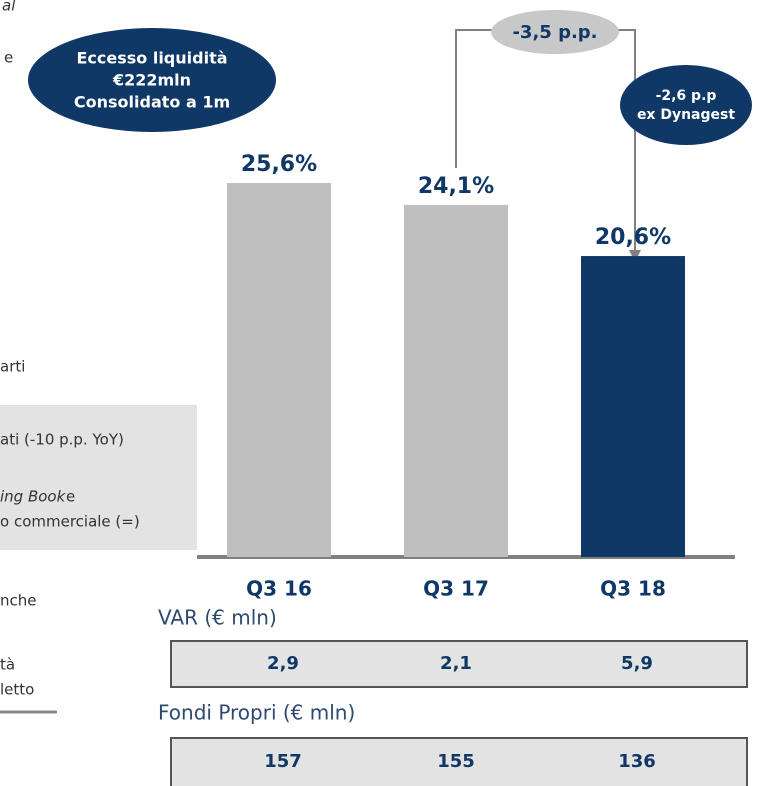  Describe the element at coordinates (151, 58) in the screenshot. I see `bubble-text: Eccesso liquidità` at that location.